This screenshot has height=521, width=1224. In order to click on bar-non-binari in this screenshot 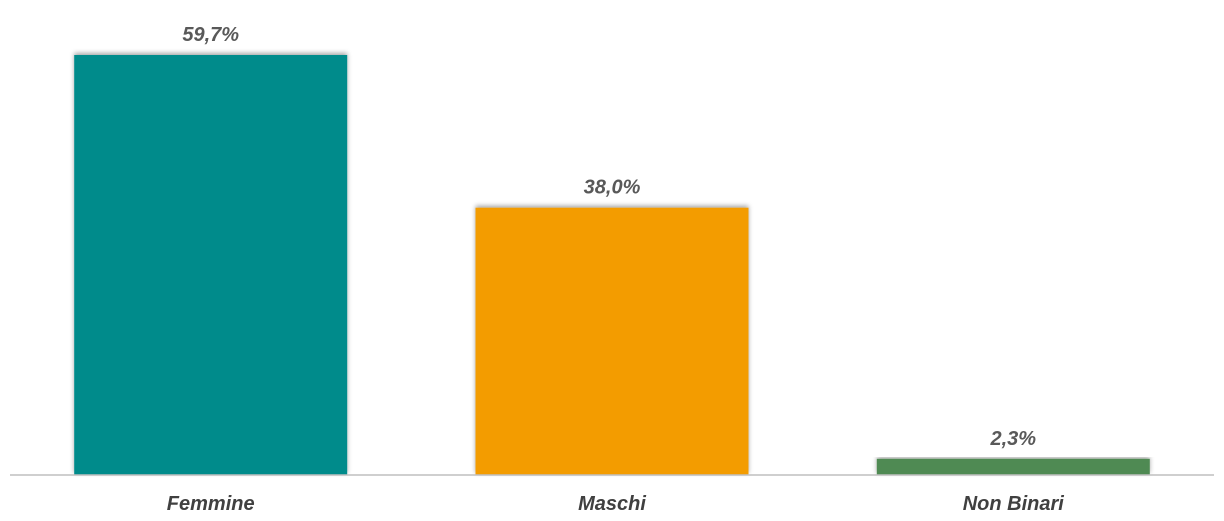, I will do `click(1013, 466)`.